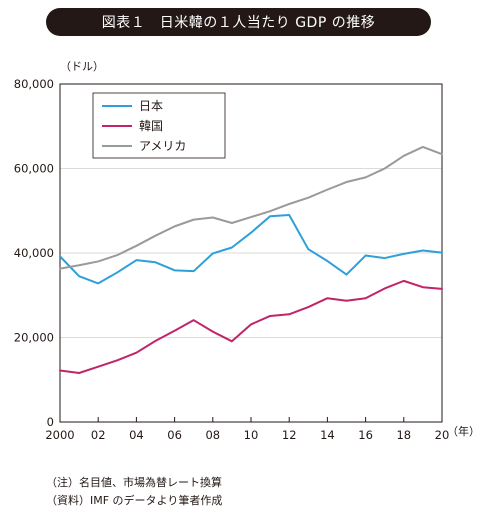 The width and height of the screenshot is (480, 522). I want to click on y-unit-label: （ドル）, so click(82, 66).